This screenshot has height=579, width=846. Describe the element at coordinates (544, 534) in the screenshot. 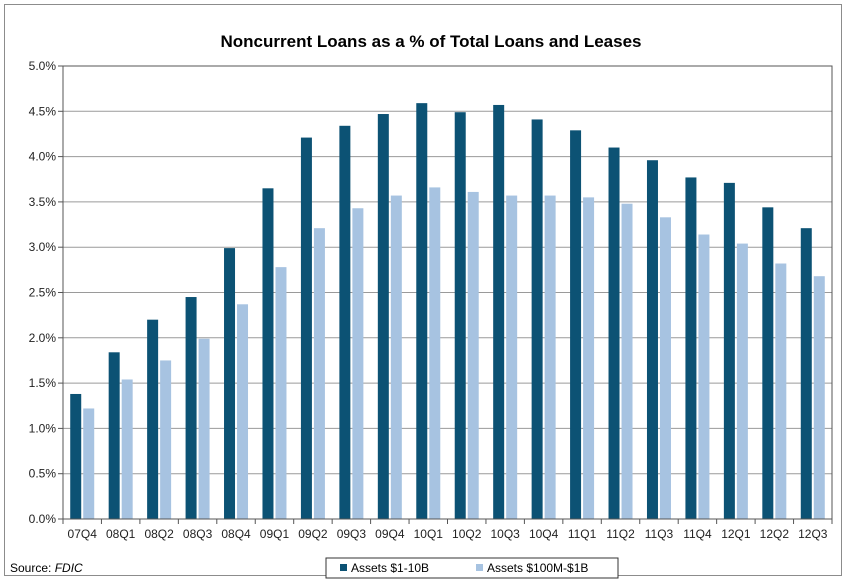

I see `x-tick-label: 10Q4` at that location.